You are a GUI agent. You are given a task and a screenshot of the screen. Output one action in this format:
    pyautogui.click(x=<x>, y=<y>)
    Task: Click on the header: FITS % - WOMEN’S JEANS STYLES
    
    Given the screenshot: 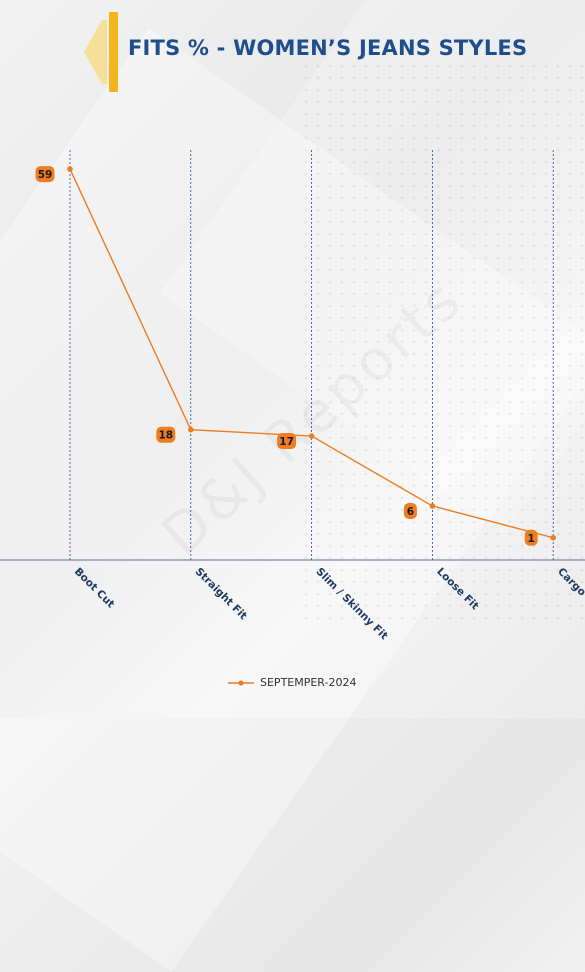 What is the action you would take?
    pyautogui.click(x=330, y=49)
    